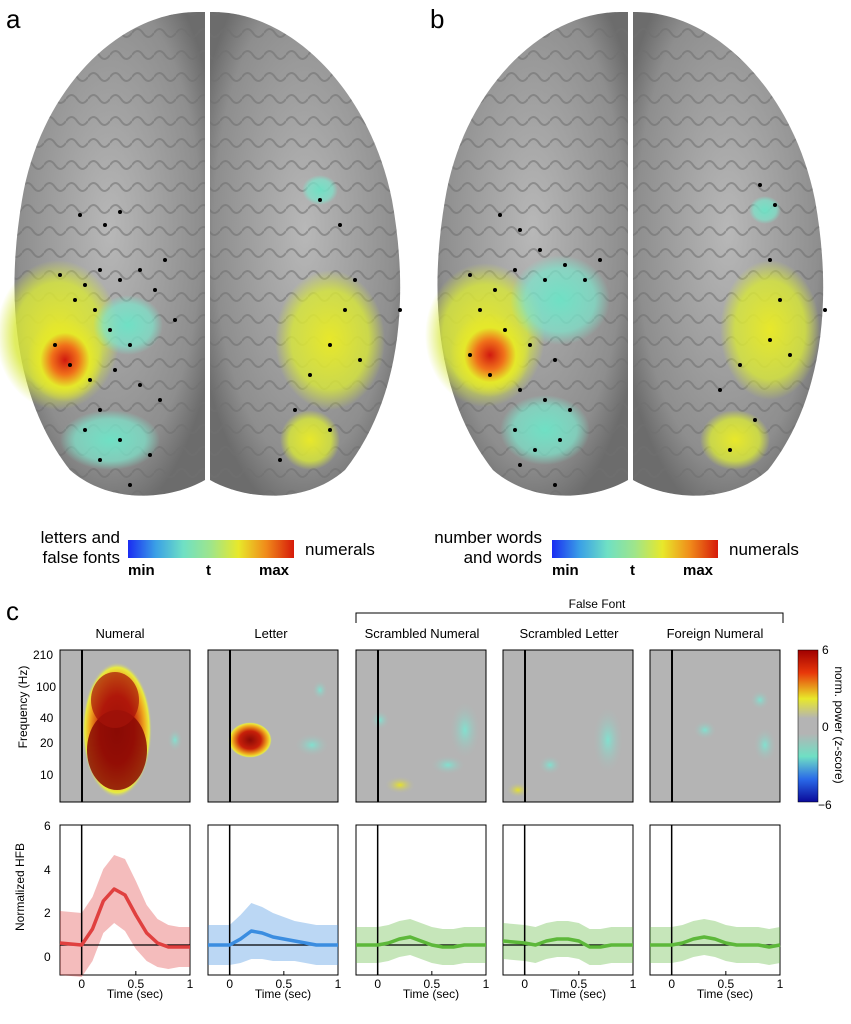  Describe the element at coordinates (13, 19) in the screenshot. I see `panel-letter-a: a` at that location.